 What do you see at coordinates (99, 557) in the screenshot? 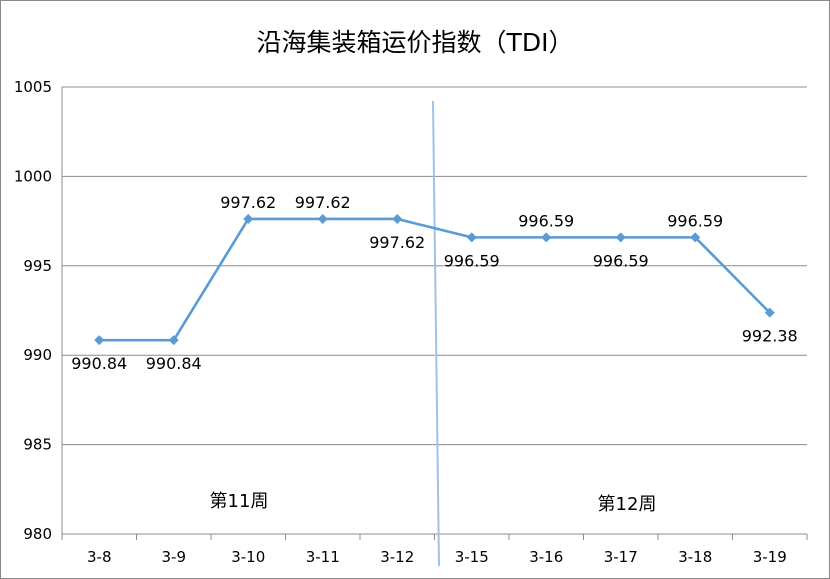
I see `x-tick-label: 3-8` at bounding box center [99, 557].